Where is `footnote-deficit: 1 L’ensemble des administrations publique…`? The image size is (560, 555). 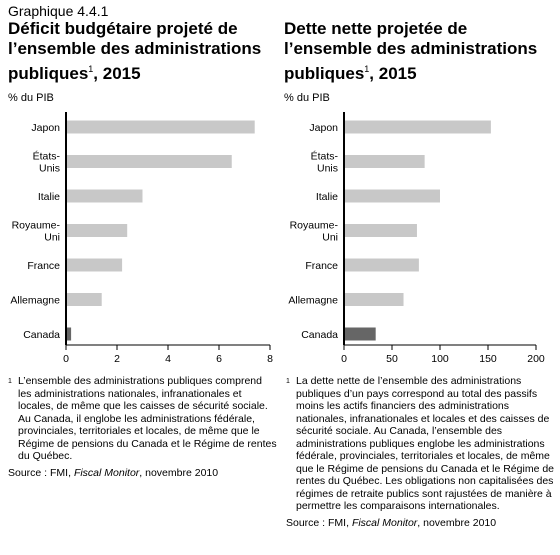
footnote-deficit: 1 L’ensemble des administrations publique… is located at coordinates (143, 427).